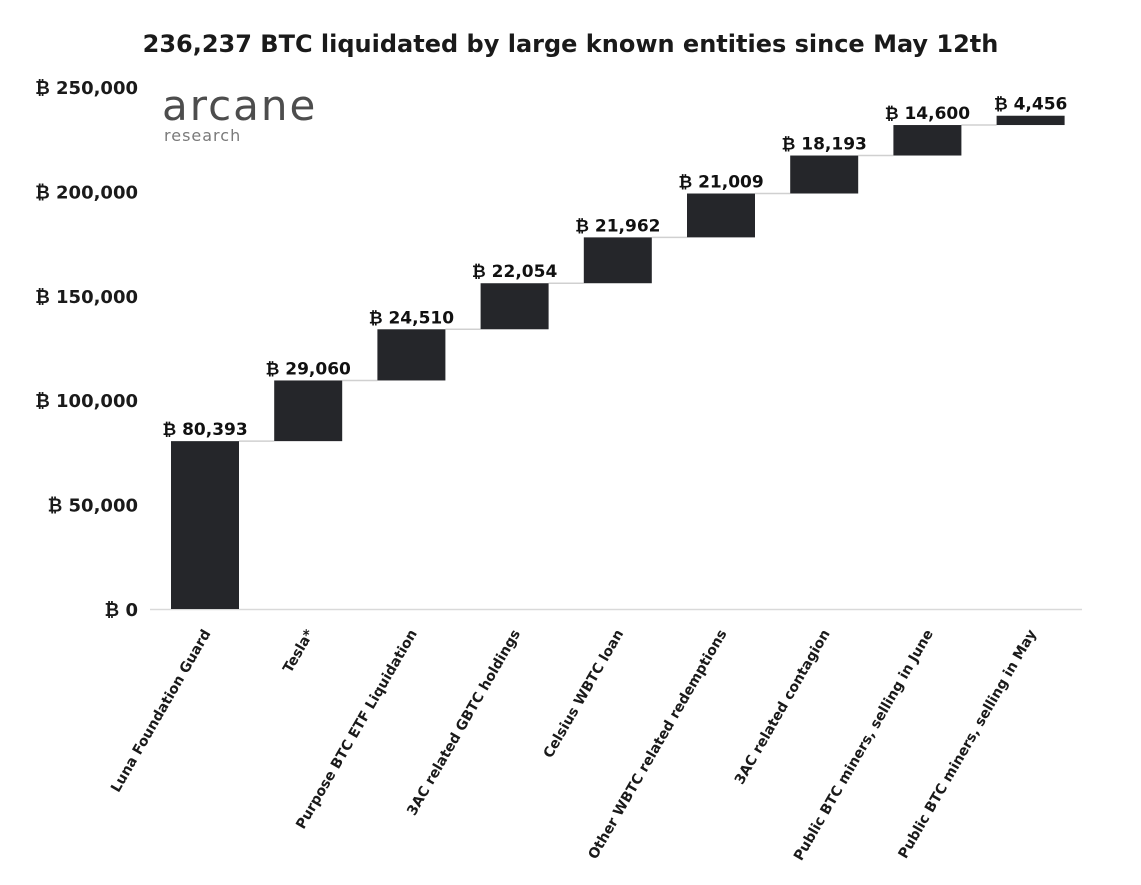 Image resolution: width=1141 pixels, height=885 pixels. I want to click on data-label: ₿ 29,060, so click(309, 369).